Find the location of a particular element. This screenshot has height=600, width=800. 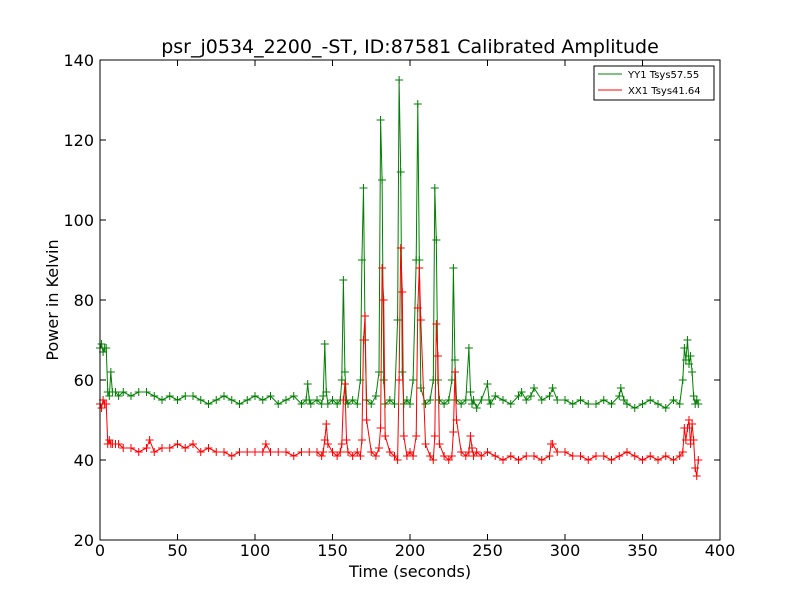

x-tick-label: 250 is located at coordinates (487, 550).